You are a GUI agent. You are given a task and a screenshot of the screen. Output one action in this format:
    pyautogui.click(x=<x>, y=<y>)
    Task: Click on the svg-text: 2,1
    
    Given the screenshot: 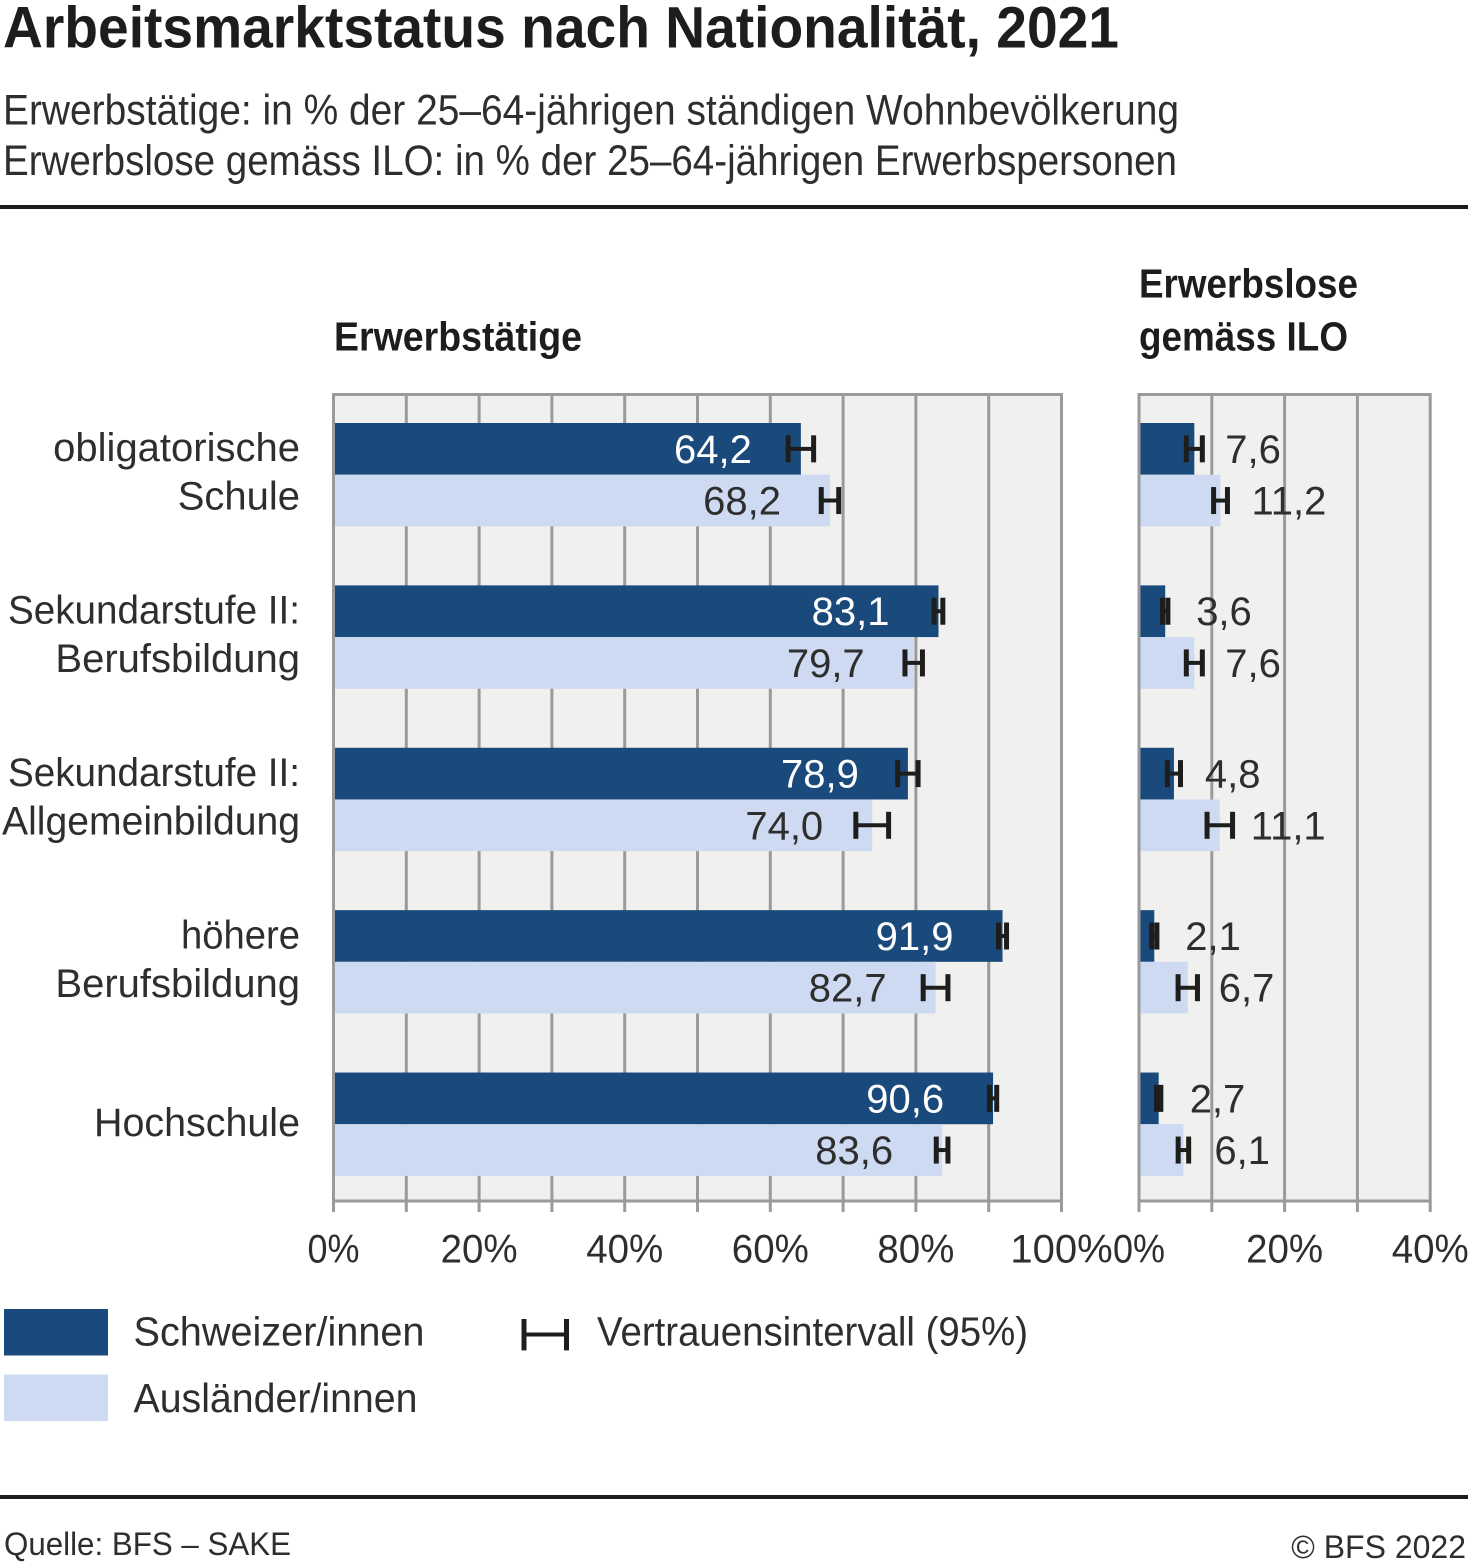 What is the action you would take?
    pyautogui.click(x=1213, y=937)
    